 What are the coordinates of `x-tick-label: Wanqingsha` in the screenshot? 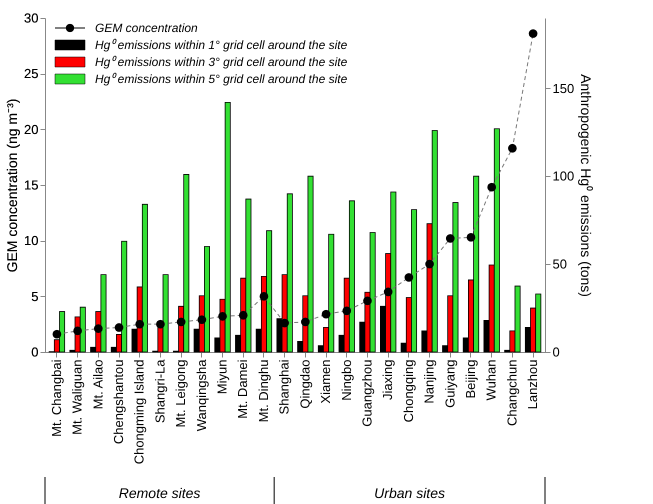 It's located at (201, 395).